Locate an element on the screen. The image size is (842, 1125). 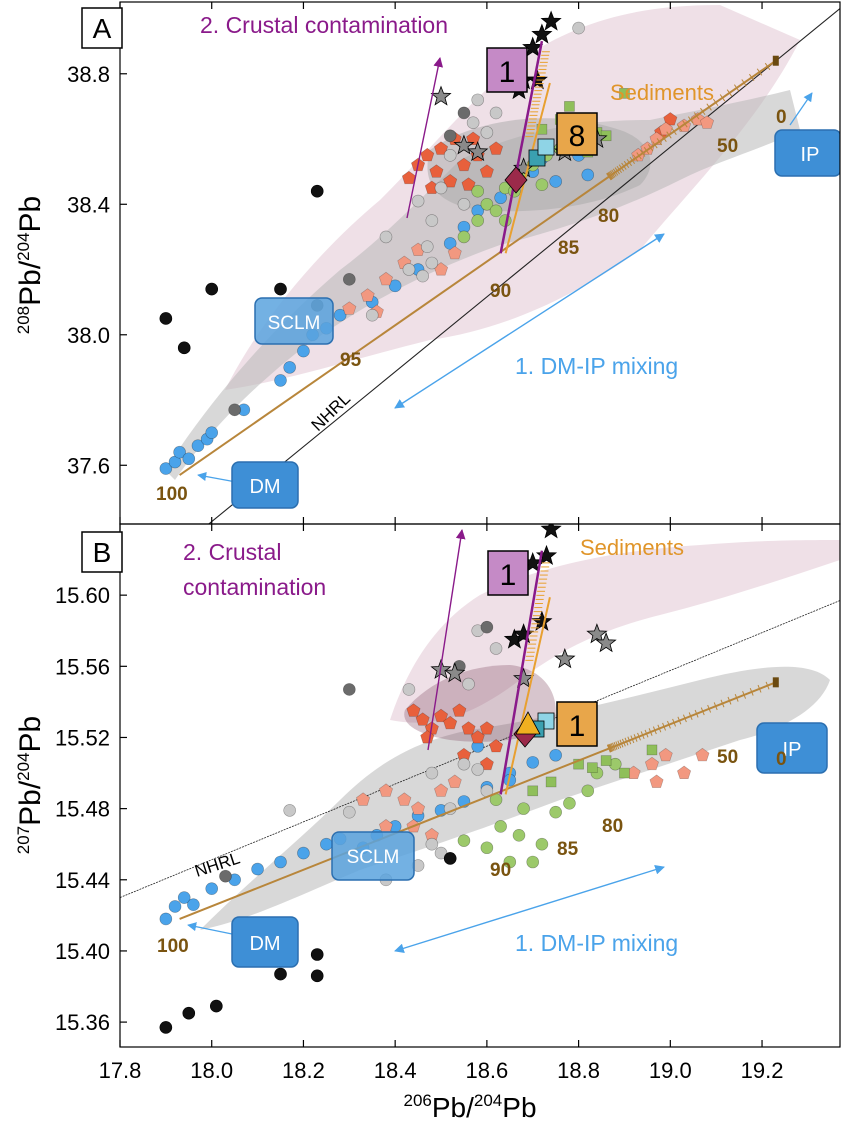
panel-b-y-tick-label: 15.48 is located at coordinates (82, 809).